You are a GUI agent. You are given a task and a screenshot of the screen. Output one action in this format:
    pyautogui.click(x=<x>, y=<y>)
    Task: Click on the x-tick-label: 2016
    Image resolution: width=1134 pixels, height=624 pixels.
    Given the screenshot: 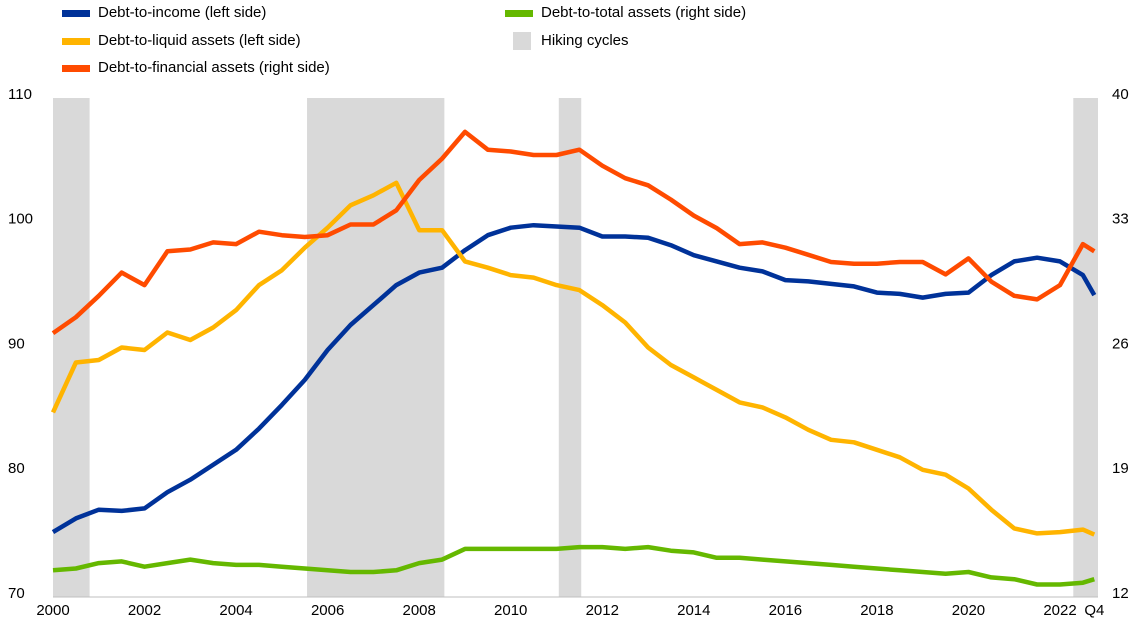 What is the action you would take?
    pyautogui.click(x=785, y=610)
    